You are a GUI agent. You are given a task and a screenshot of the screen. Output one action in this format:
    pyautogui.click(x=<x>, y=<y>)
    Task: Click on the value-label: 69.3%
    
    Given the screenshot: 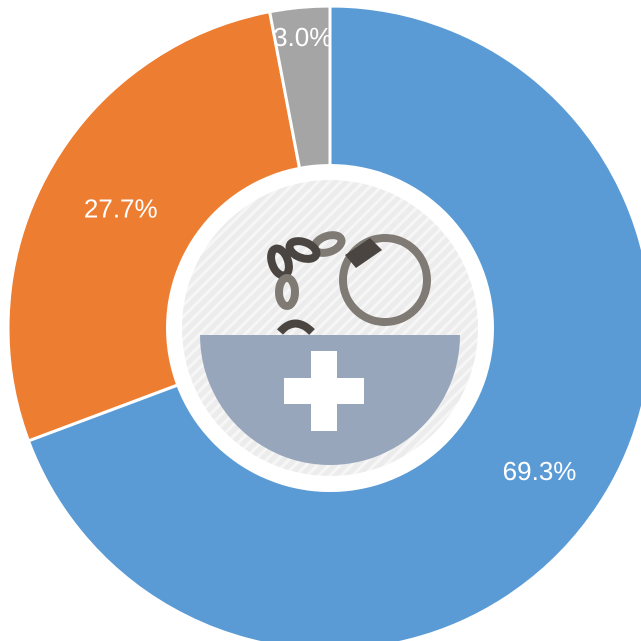 What is the action you would take?
    pyautogui.click(x=540, y=471)
    